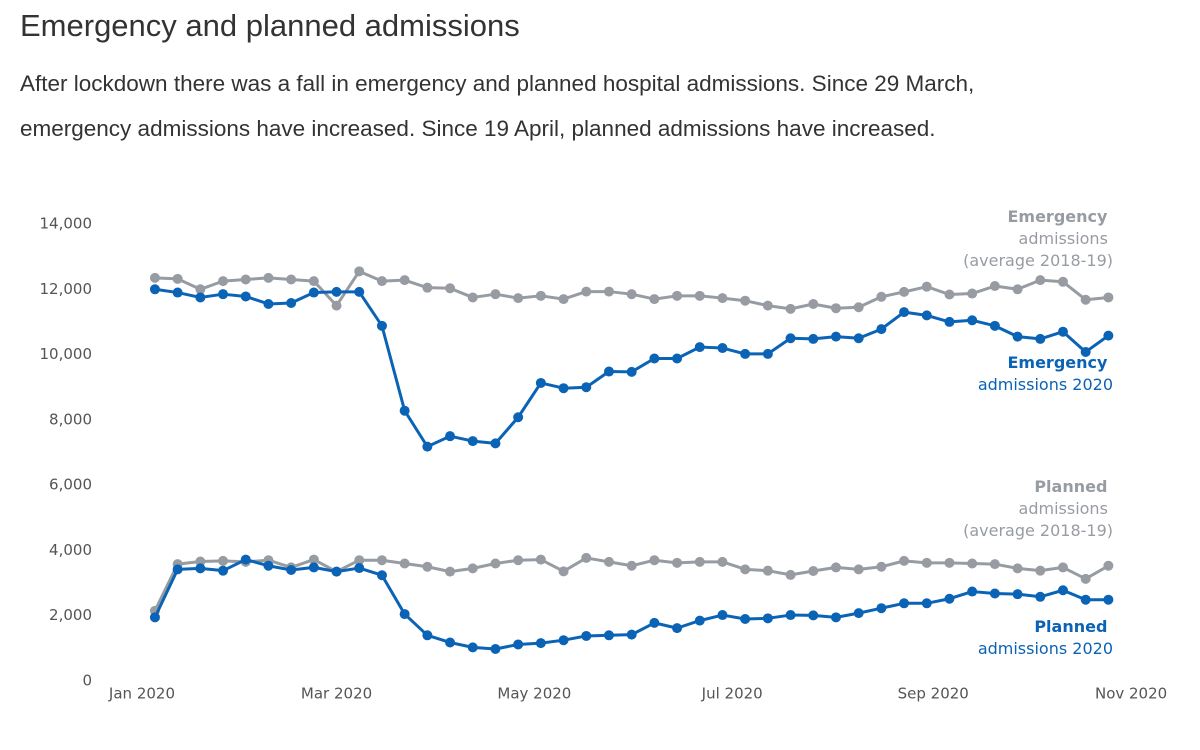  Describe the element at coordinates (336, 694) in the screenshot. I see `x-tick-label: Mar 2020` at that location.